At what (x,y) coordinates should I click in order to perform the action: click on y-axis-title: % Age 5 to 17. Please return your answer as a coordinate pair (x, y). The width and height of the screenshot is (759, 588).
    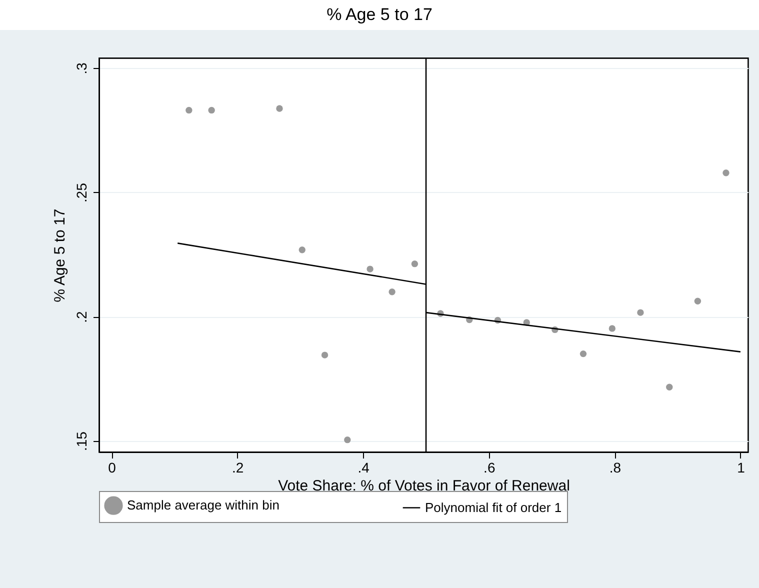
    Looking at the image, I should click on (60, 255).